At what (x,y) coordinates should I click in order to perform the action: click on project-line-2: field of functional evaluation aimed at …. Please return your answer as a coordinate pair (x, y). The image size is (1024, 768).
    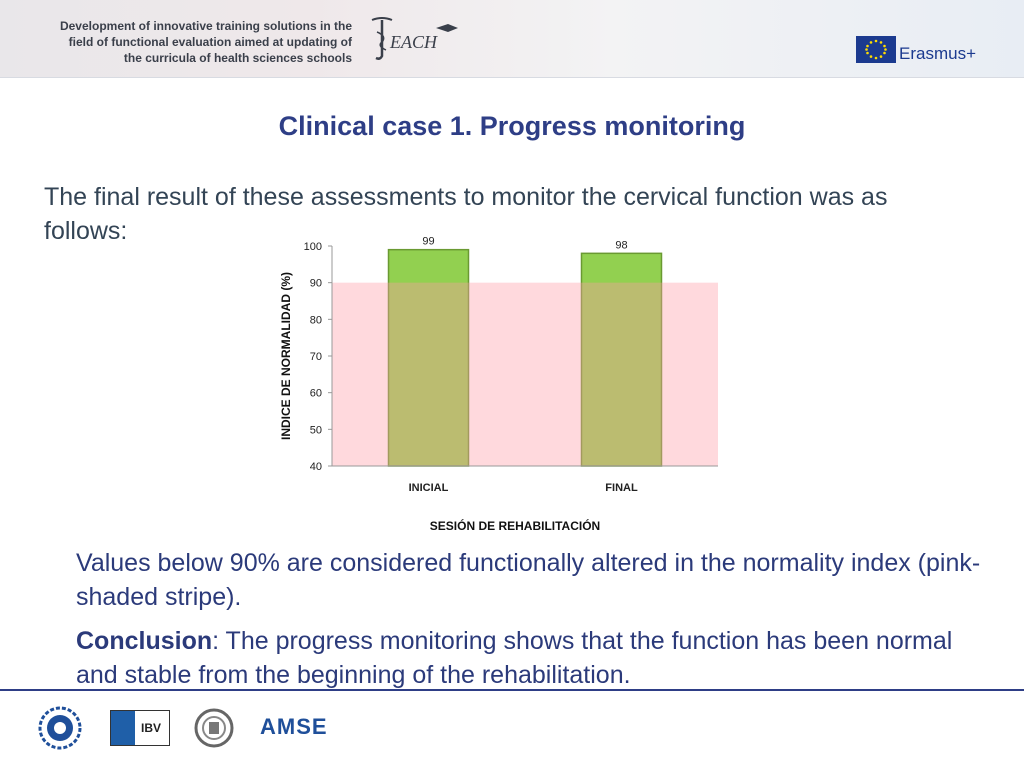
    Looking at the image, I should click on (210, 42).